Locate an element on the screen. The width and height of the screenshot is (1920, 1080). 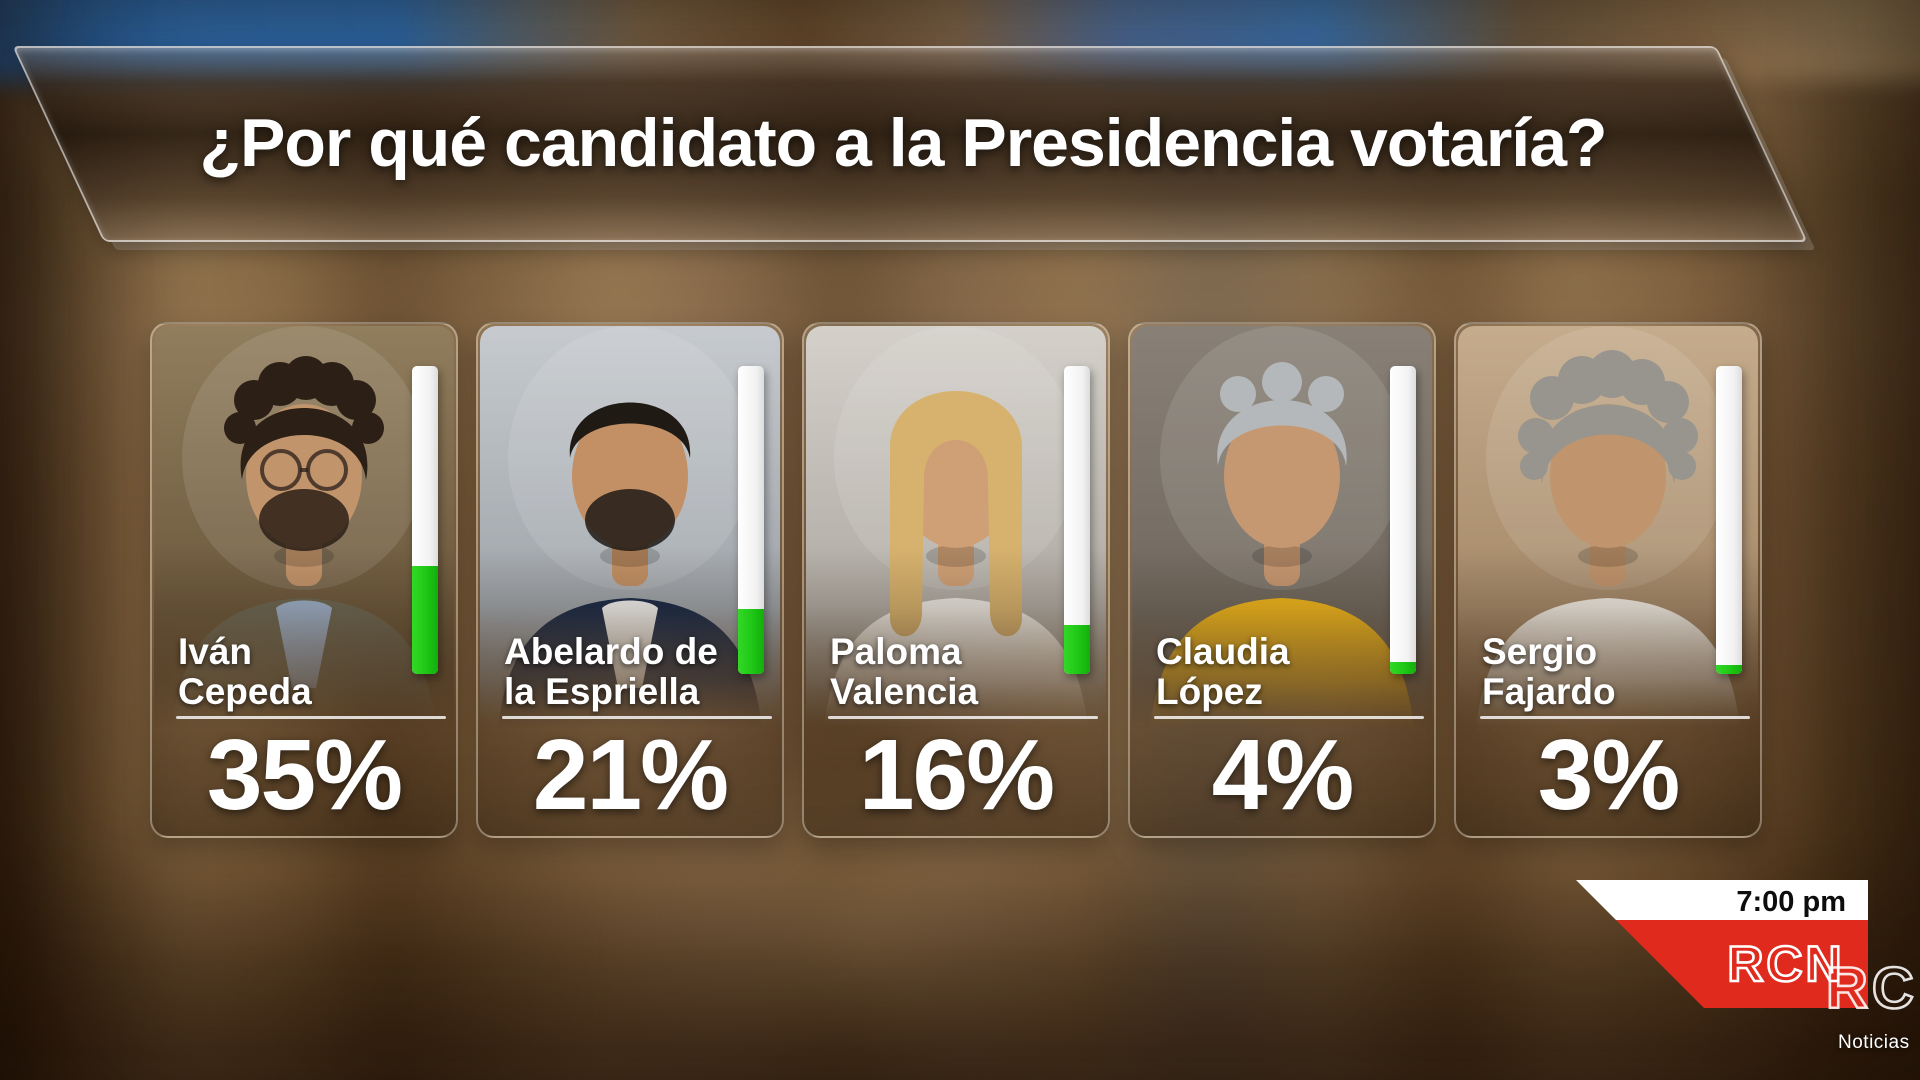
candidate-name-line2: Fajardo is located at coordinates (1549, 691).